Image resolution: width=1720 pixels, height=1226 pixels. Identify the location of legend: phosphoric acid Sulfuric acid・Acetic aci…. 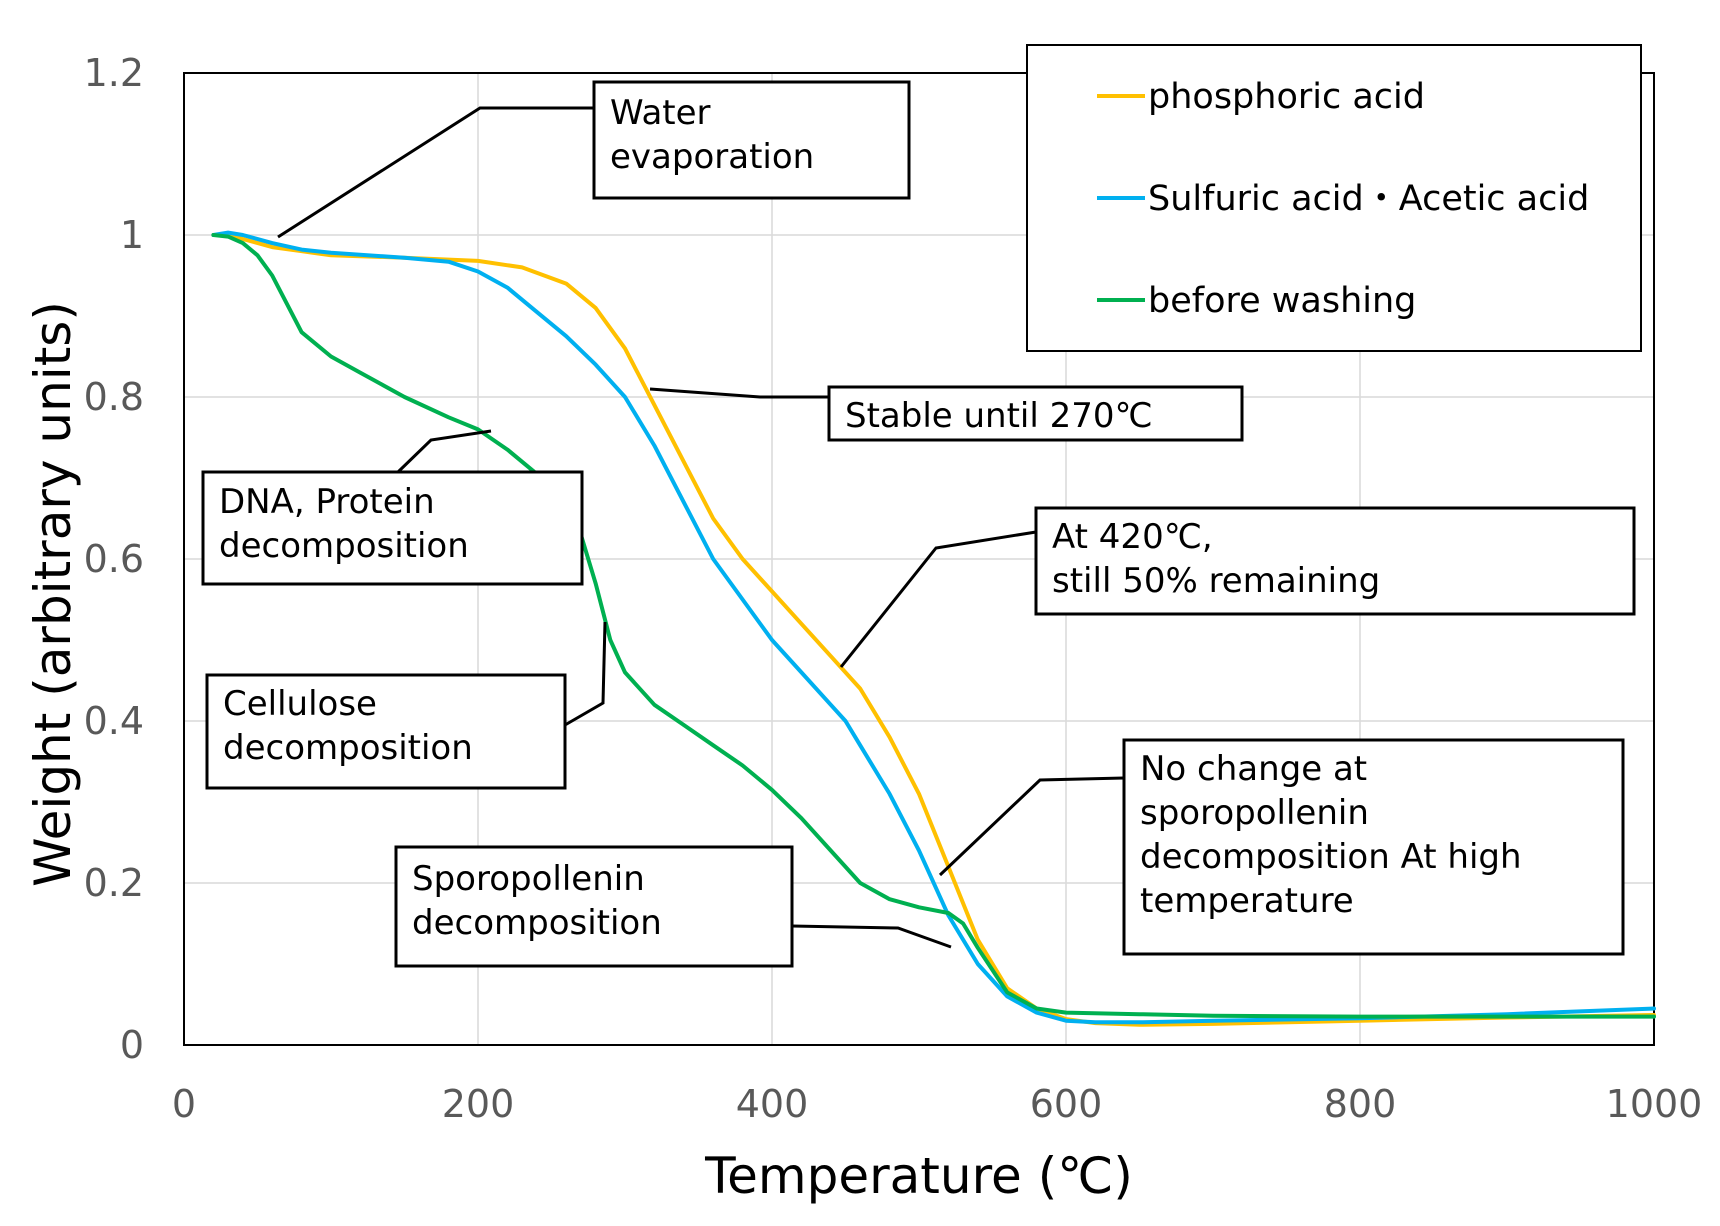
(1334, 198).